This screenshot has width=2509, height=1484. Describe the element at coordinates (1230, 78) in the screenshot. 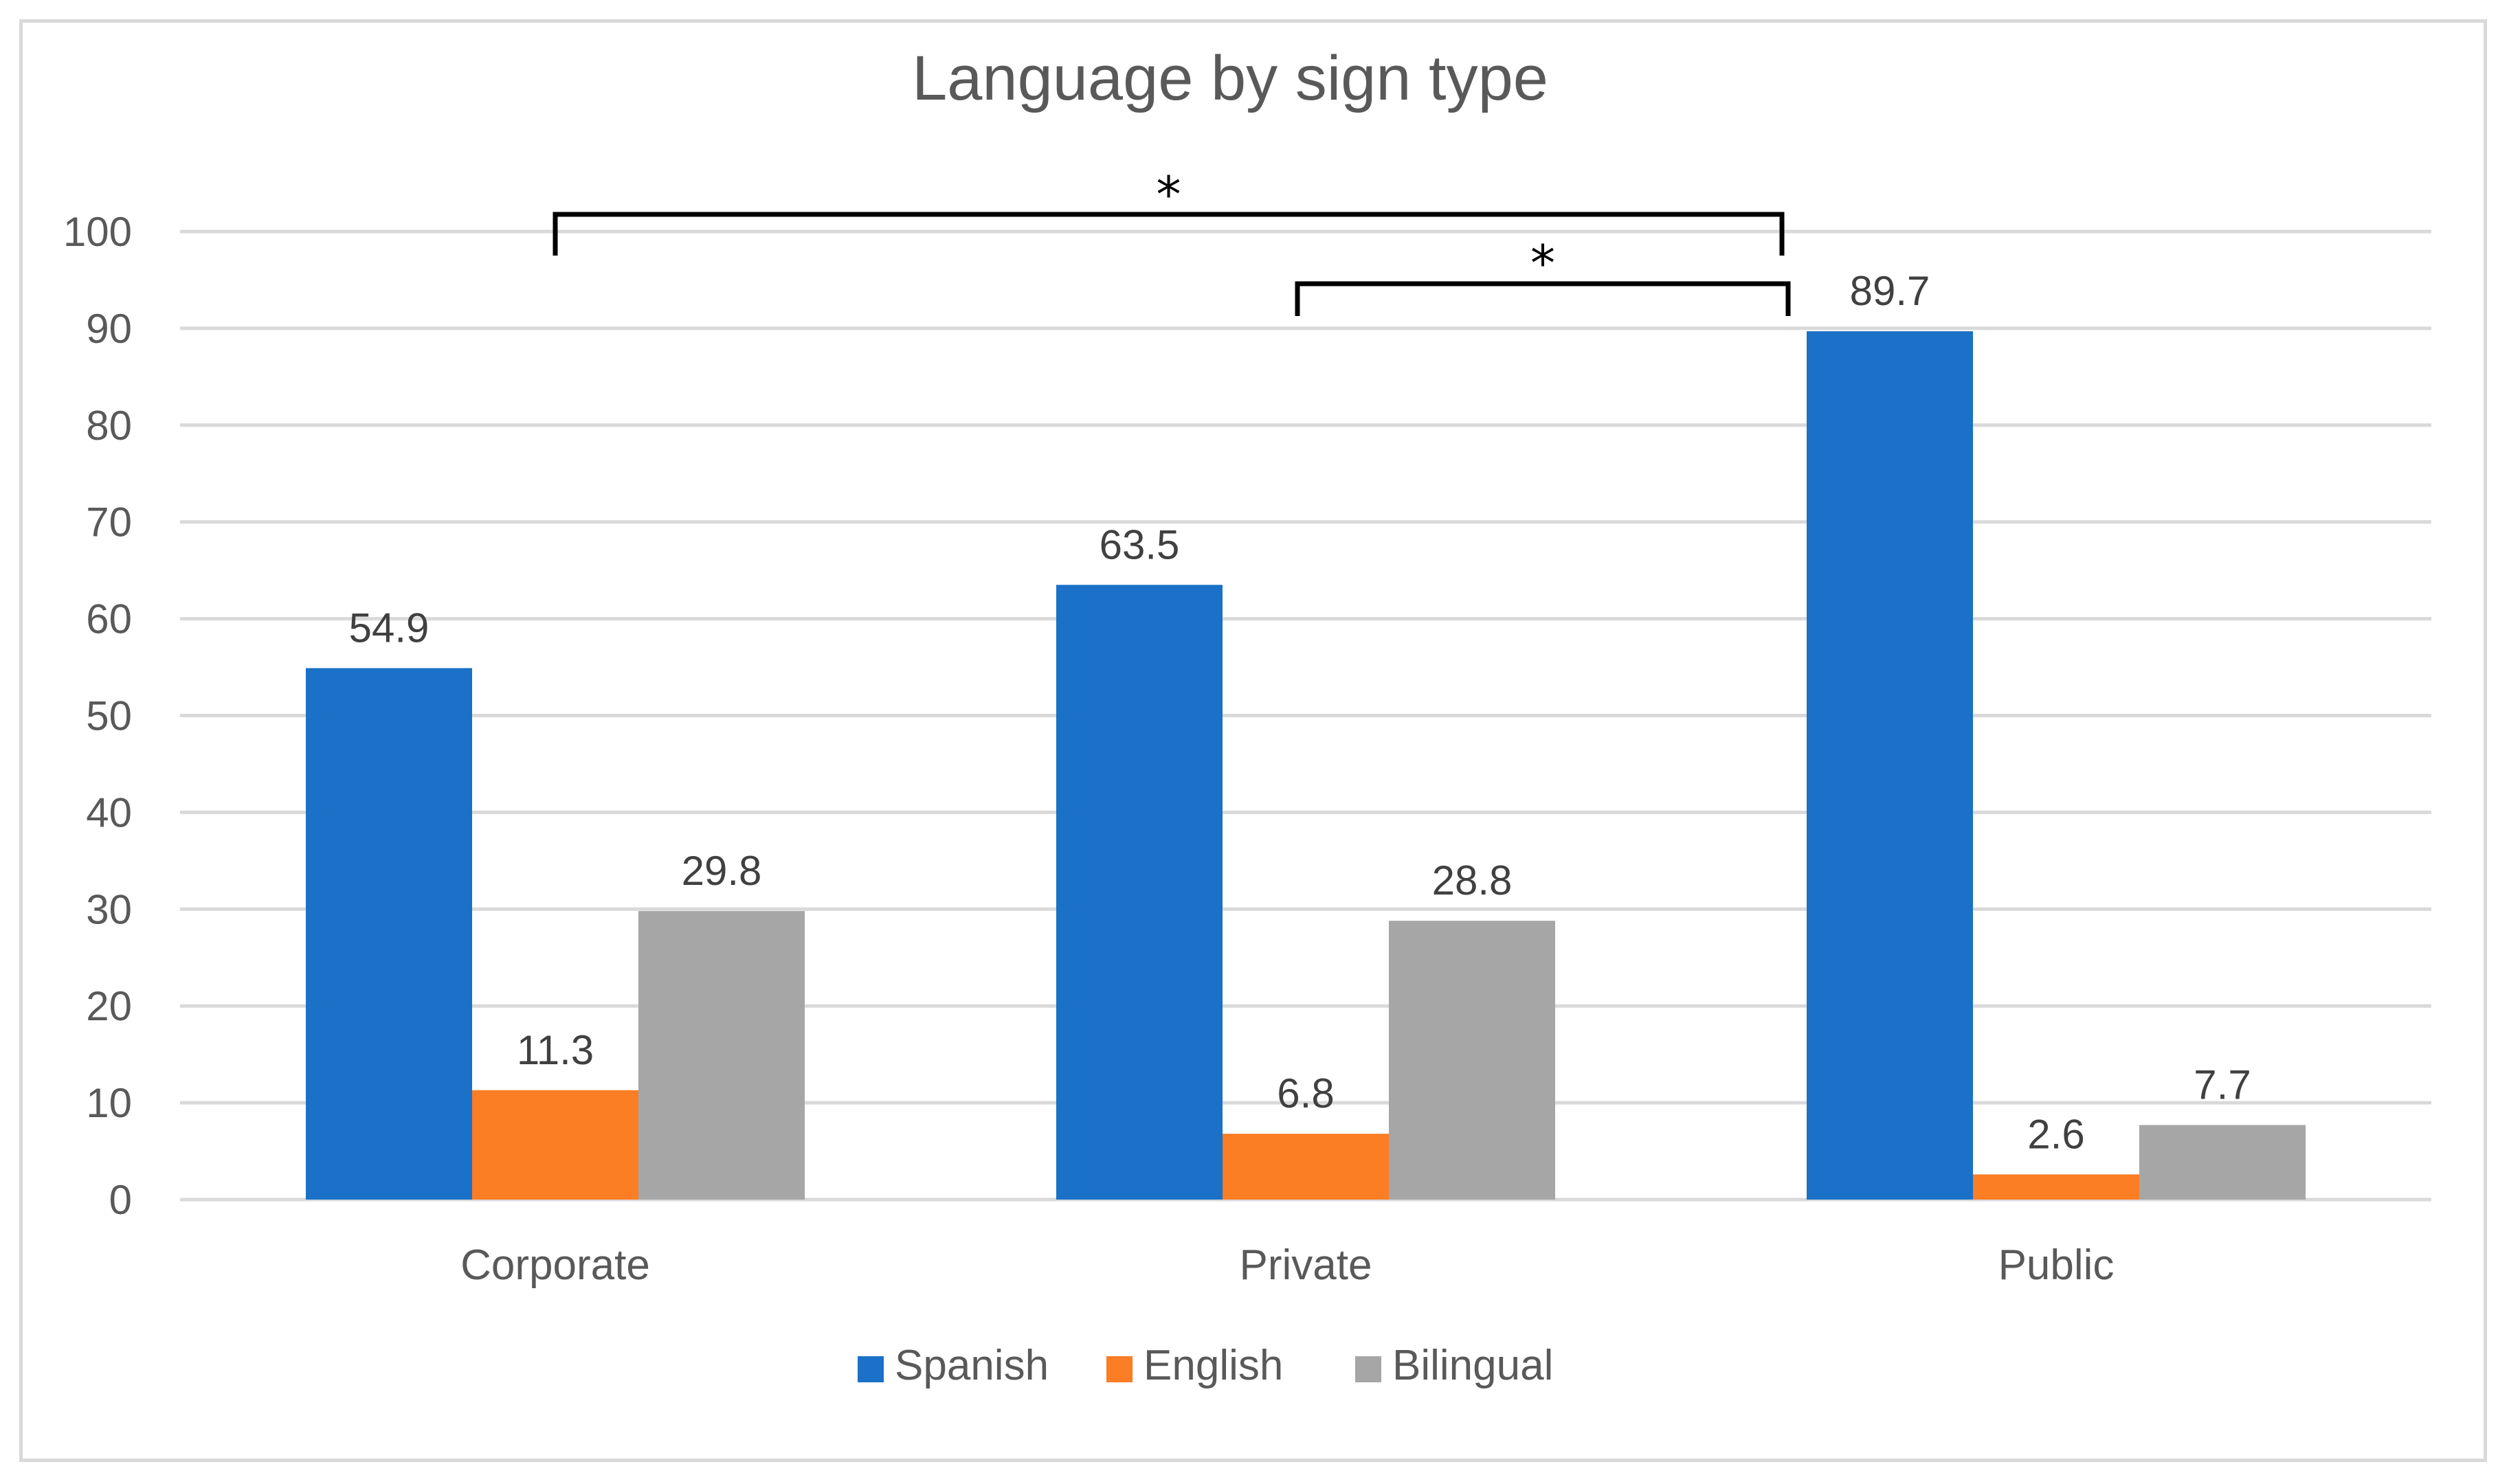

I see `chart-title: Language by sign type` at that location.